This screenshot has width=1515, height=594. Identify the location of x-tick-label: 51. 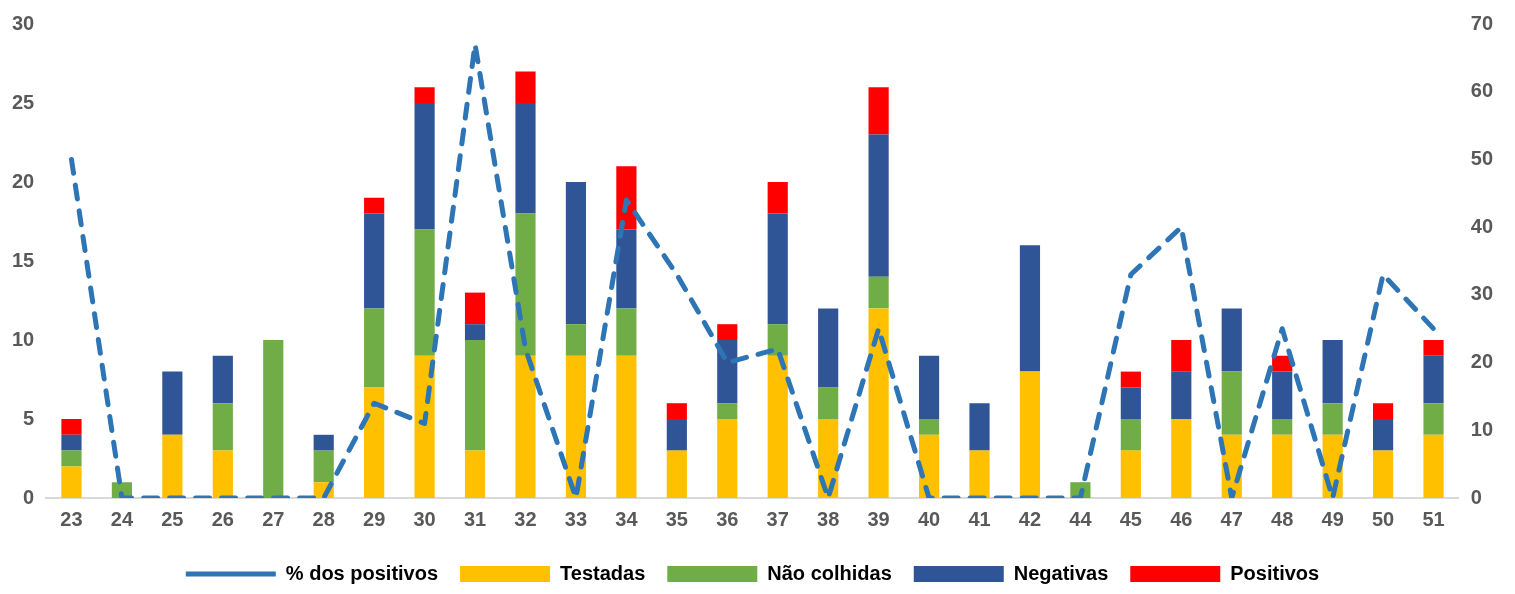
(1433, 518).